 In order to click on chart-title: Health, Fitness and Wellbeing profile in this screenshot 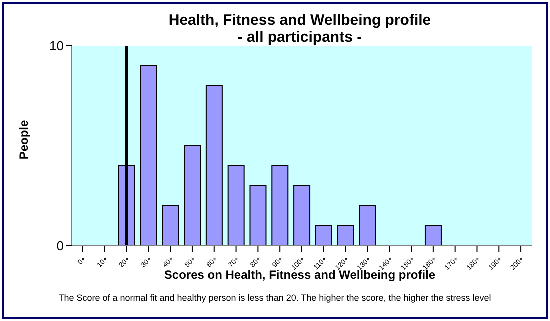, I will do `click(300, 20)`.